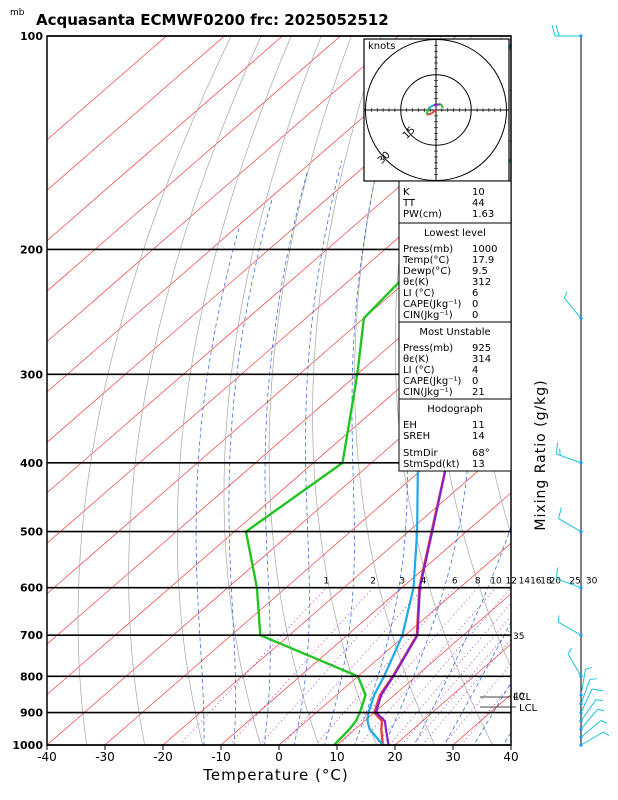 The width and height of the screenshot is (618, 800). I want to click on mixing-ratio-label: 1, so click(326, 582).